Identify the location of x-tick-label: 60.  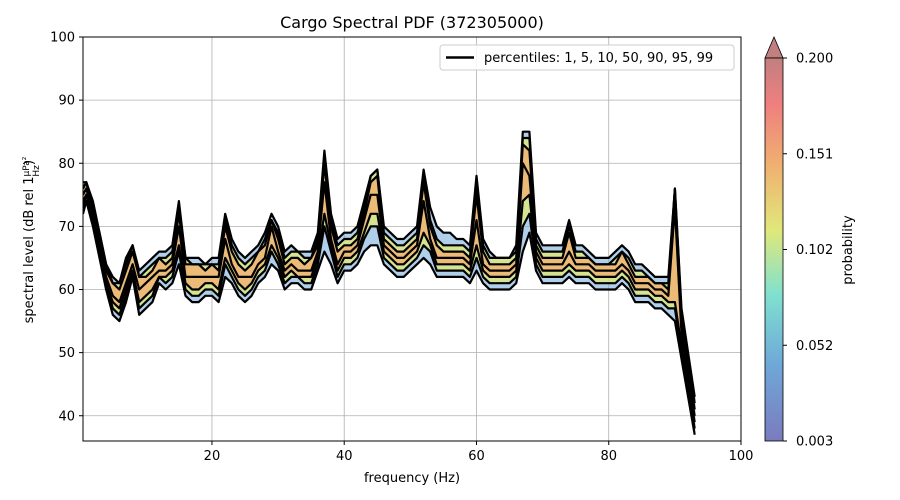
(476, 456).